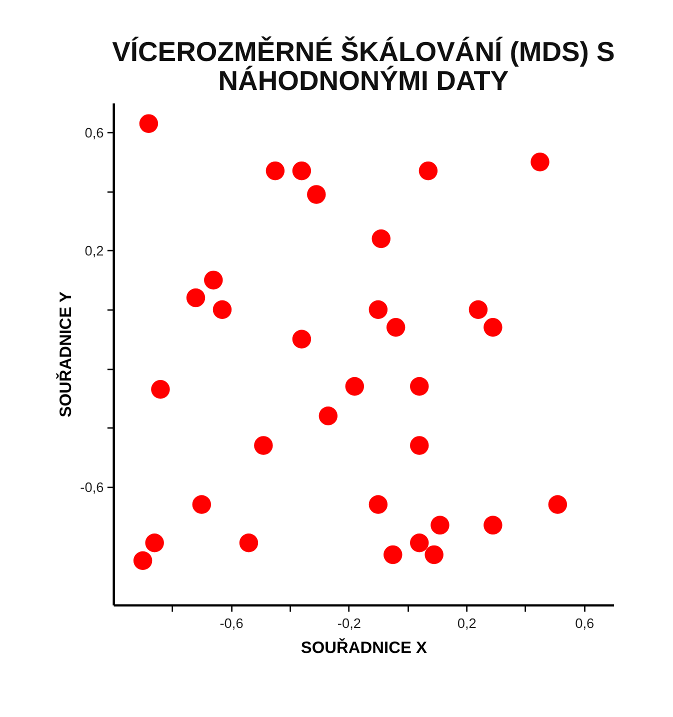 The height and width of the screenshot is (717, 673). What do you see at coordinates (363, 66) in the screenshot?
I see `chart-title: VÍCEROZMĚRNÉ ŠKÁLOVÁNÍ (MDS) S NÁHODNONÝMI DATY` at bounding box center [363, 66].